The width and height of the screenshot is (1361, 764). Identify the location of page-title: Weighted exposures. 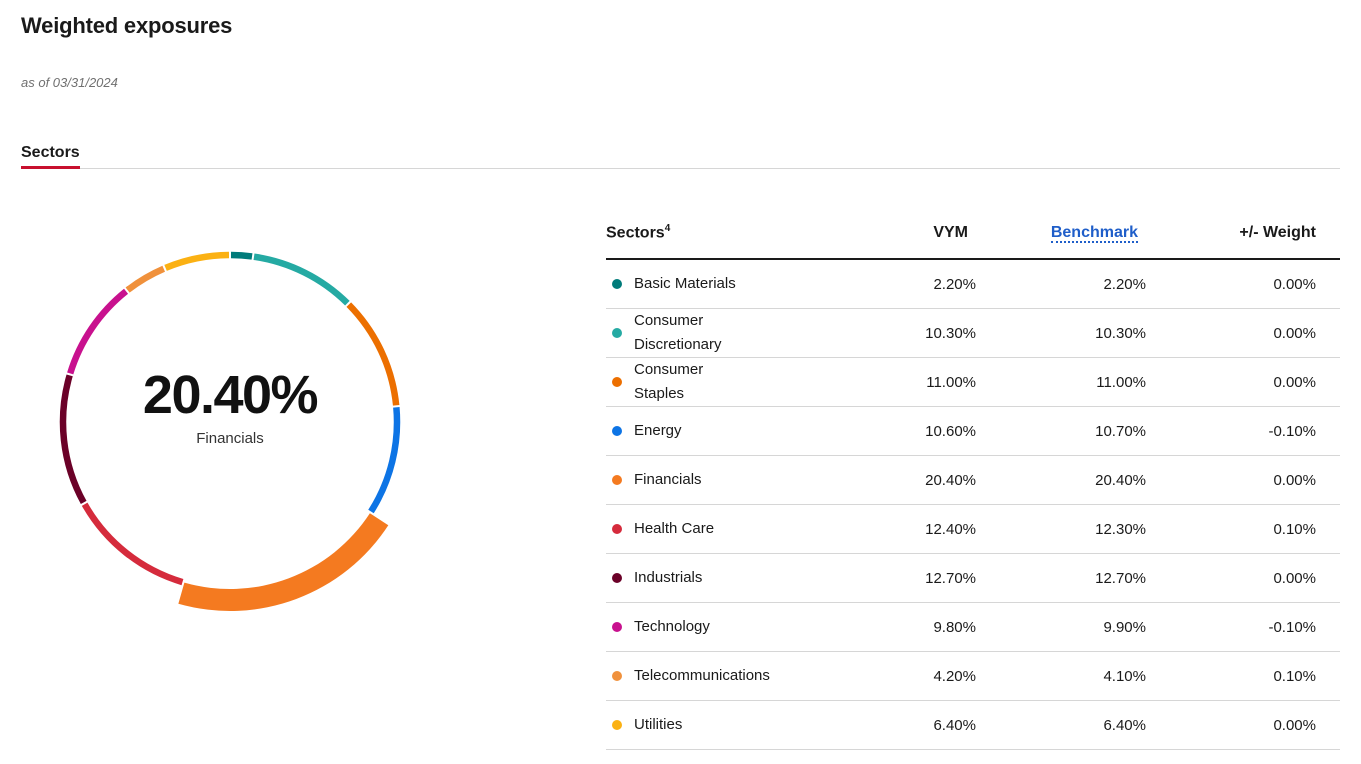
(127, 25).